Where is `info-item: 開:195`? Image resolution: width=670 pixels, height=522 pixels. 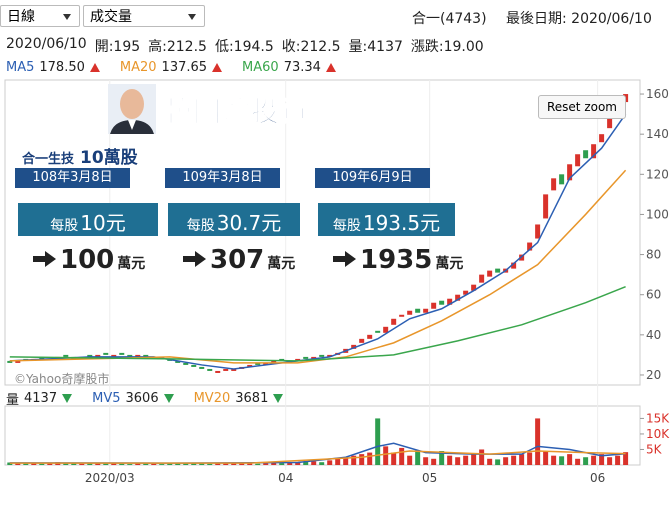
info-item: 開:195 is located at coordinates (117, 47).